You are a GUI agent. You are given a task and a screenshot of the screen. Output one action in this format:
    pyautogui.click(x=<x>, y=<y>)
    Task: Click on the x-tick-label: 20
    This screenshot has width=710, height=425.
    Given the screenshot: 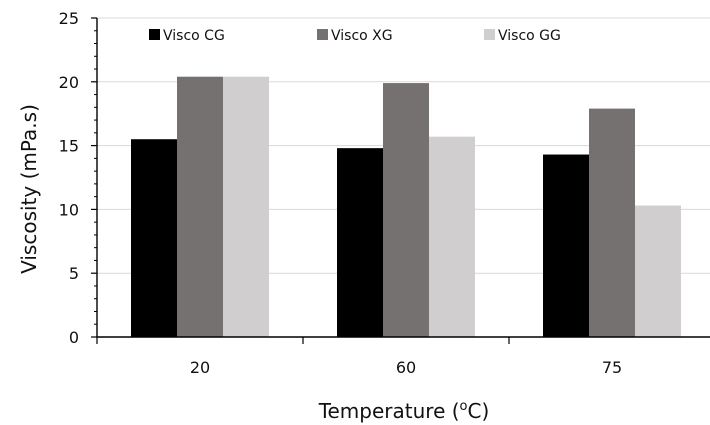 What is the action you would take?
    pyautogui.click(x=200, y=367)
    